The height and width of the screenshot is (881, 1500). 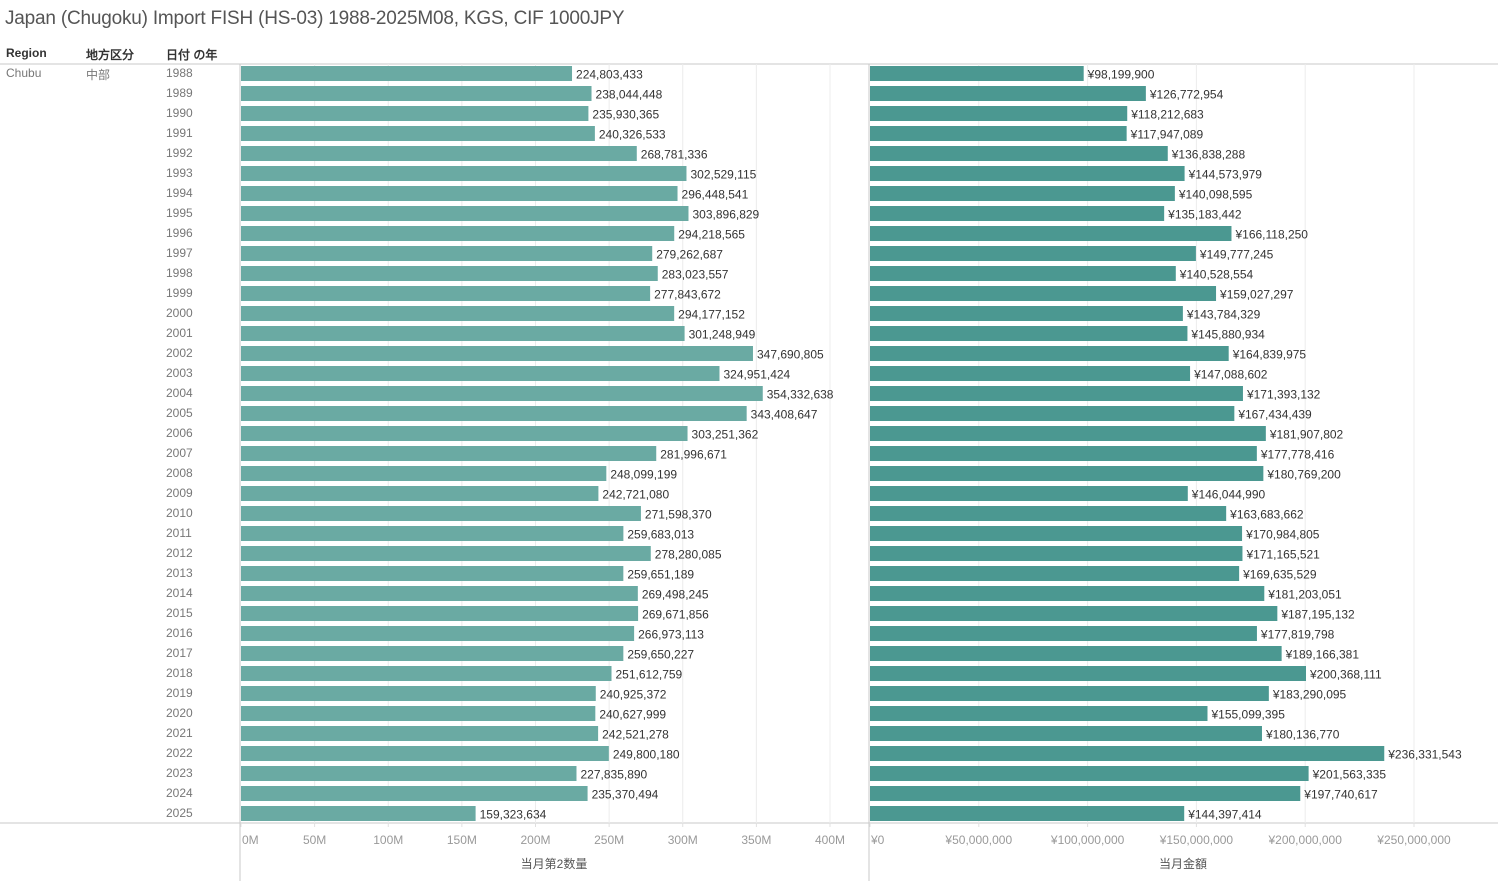 What do you see at coordinates (192, 55) in the screenshot?
I see `header-year: 日付 の年` at bounding box center [192, 55].